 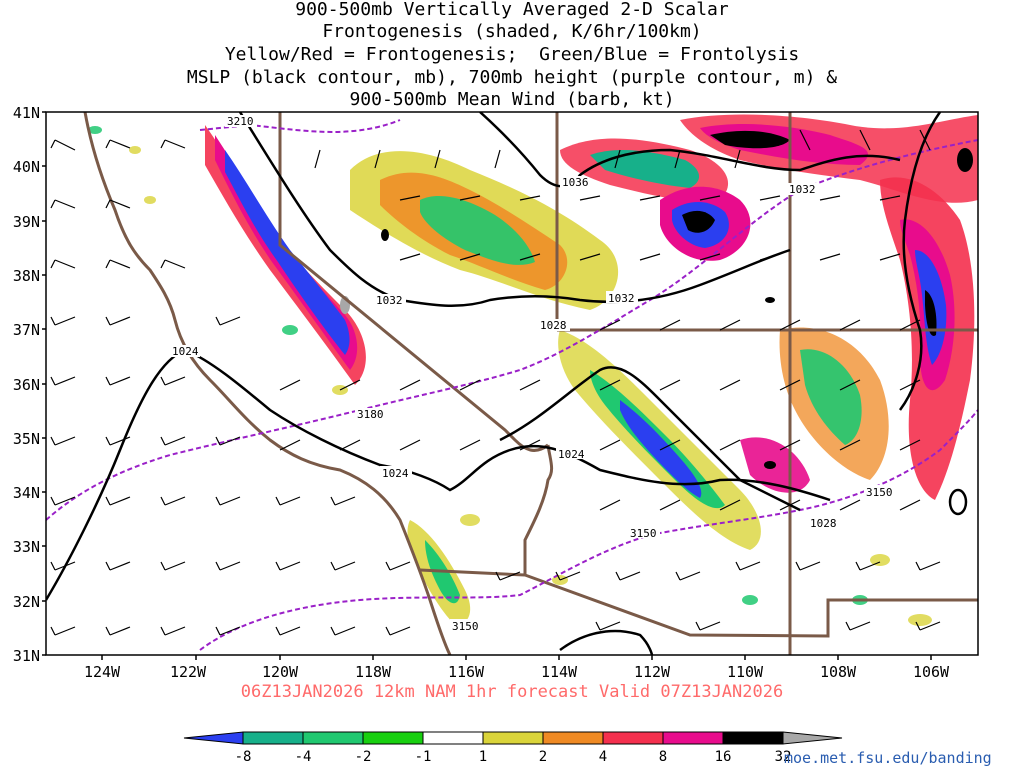 I want to click on lat-label: 39N, so click(x=26, y=222).